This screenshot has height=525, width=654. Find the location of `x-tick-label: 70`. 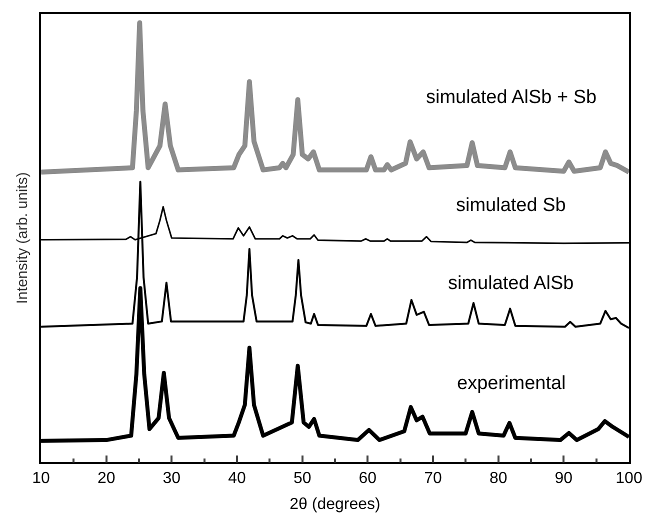

x-tick-label: 70 is located at coordinates (433, 478).